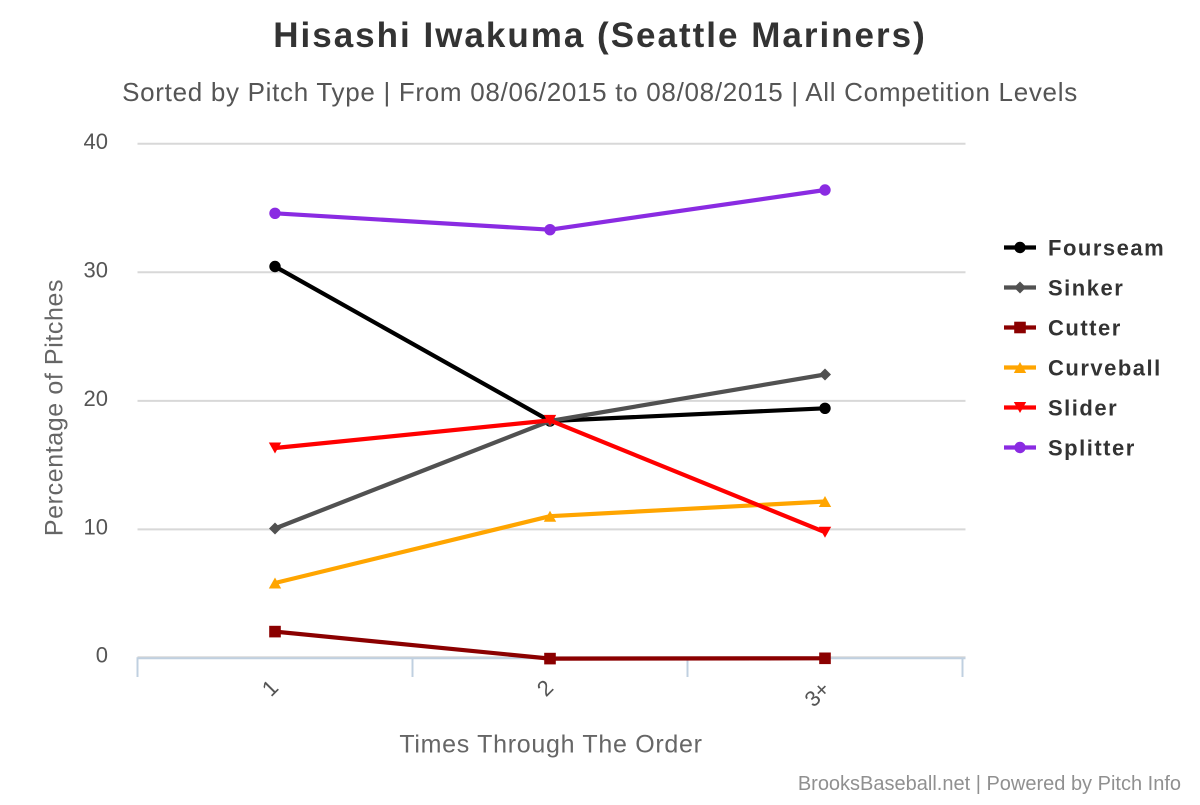 The width and height of the screenshot is (1200, 805). I want to click on svg-text: 40, so click(96, 141).